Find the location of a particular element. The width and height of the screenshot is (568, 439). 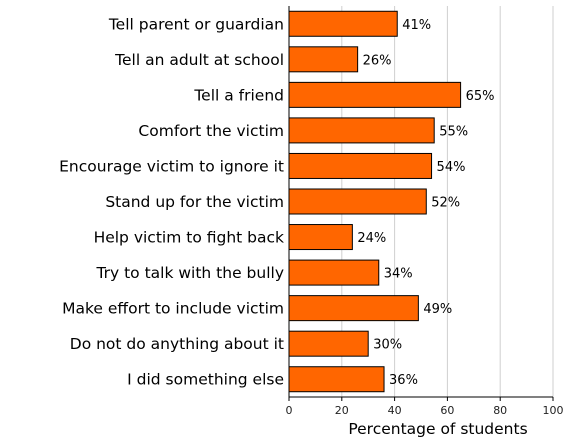

value-label: 55% is located at coordinates (453, 131).